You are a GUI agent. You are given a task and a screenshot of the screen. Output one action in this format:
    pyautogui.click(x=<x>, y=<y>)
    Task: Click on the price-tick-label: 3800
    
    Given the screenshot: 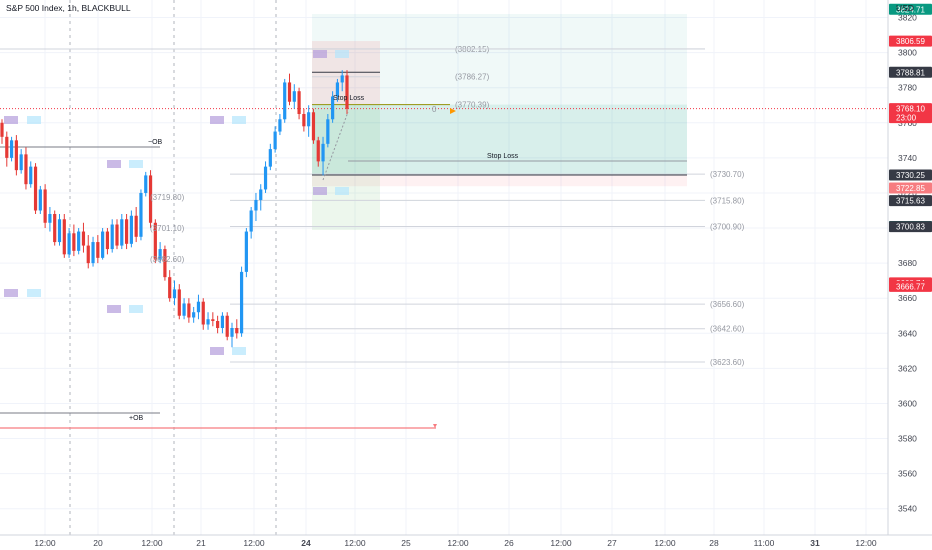 What is the action you would take?
    pyautogui.click(x=907, y=53)
    